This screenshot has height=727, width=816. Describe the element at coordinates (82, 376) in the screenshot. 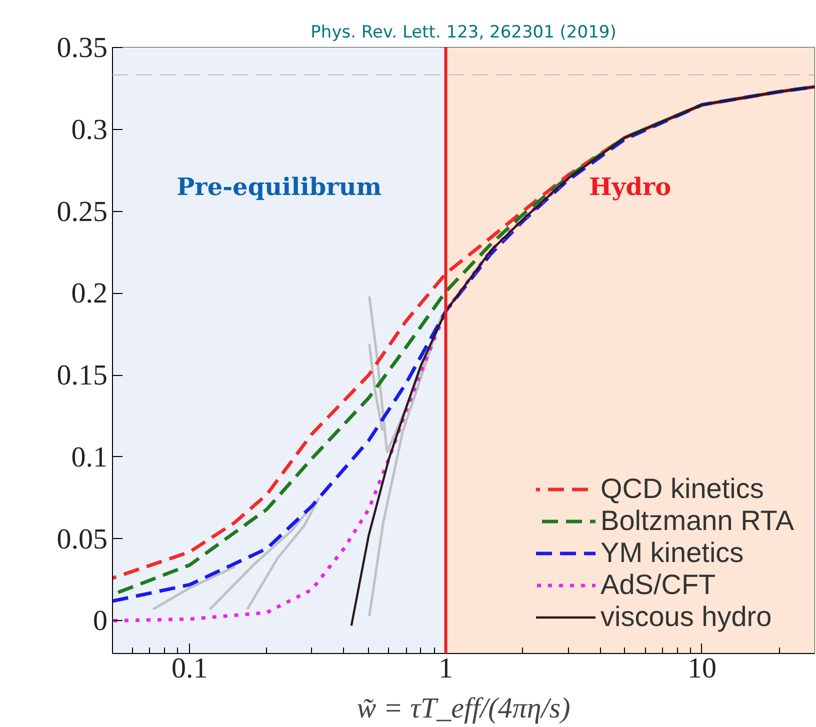

I see `y-tick-label: 0.15` at that location.